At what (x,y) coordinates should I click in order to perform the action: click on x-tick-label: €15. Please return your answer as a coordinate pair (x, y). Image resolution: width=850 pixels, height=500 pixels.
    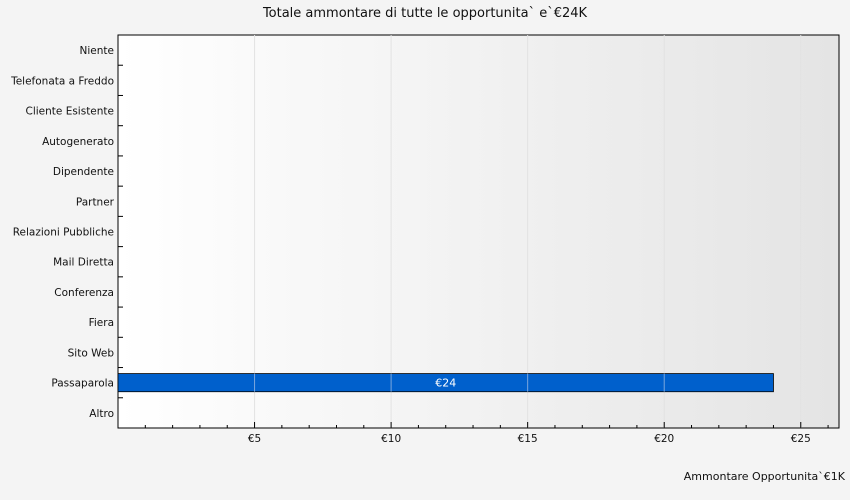
    Looking at the image, I should click on (528, 439).